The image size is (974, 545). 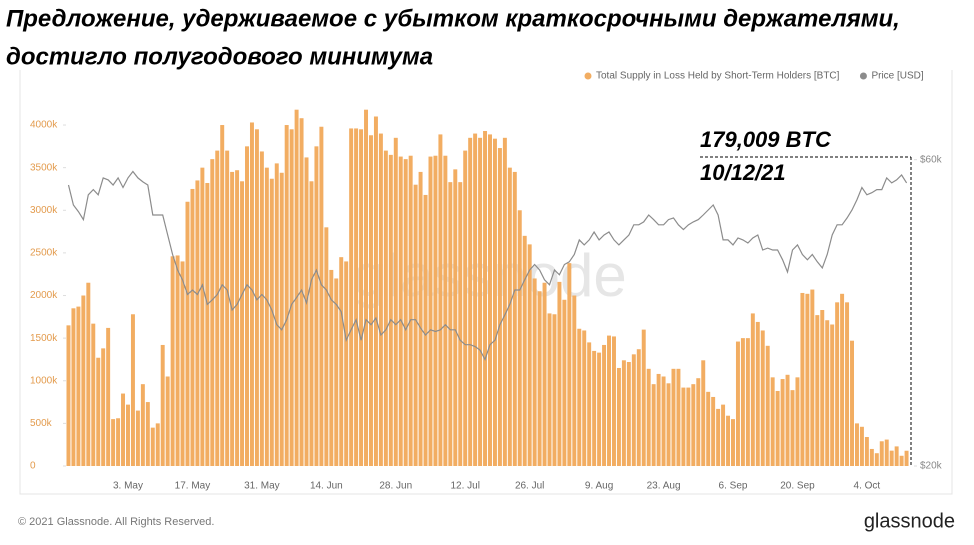 What do you see at coordinates (743, 172) in the screenshot?
I see `annotation: 10/12/21` at bounding box center [743, 172].